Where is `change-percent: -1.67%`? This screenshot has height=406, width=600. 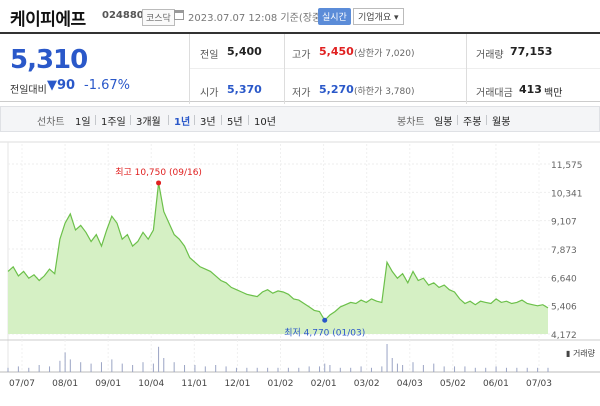 change-percent: -1.67% is located at coordinates (107, 85).